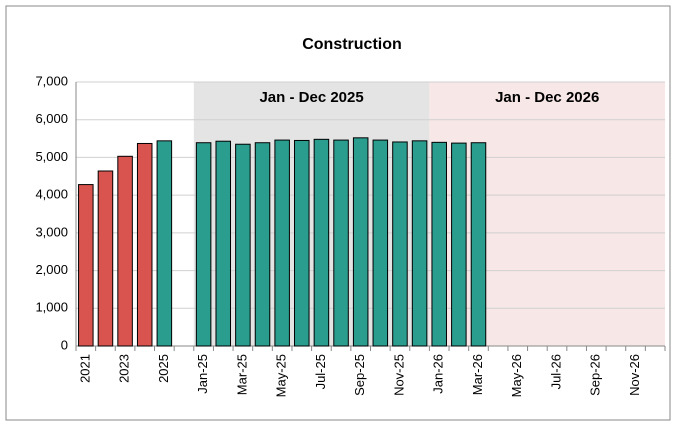 This screenshot has width=677, height=427. Describe the element at coordinates (352, 44) in the screenshot. I see `chart-title: Construction` at that location.